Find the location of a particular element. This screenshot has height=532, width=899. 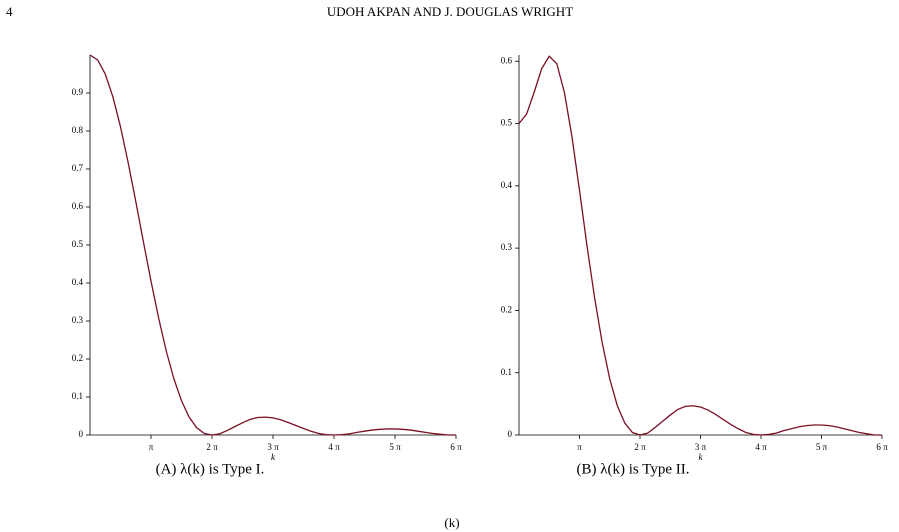

y-tick-label: 0.9 is located at coordinates (78, 92).